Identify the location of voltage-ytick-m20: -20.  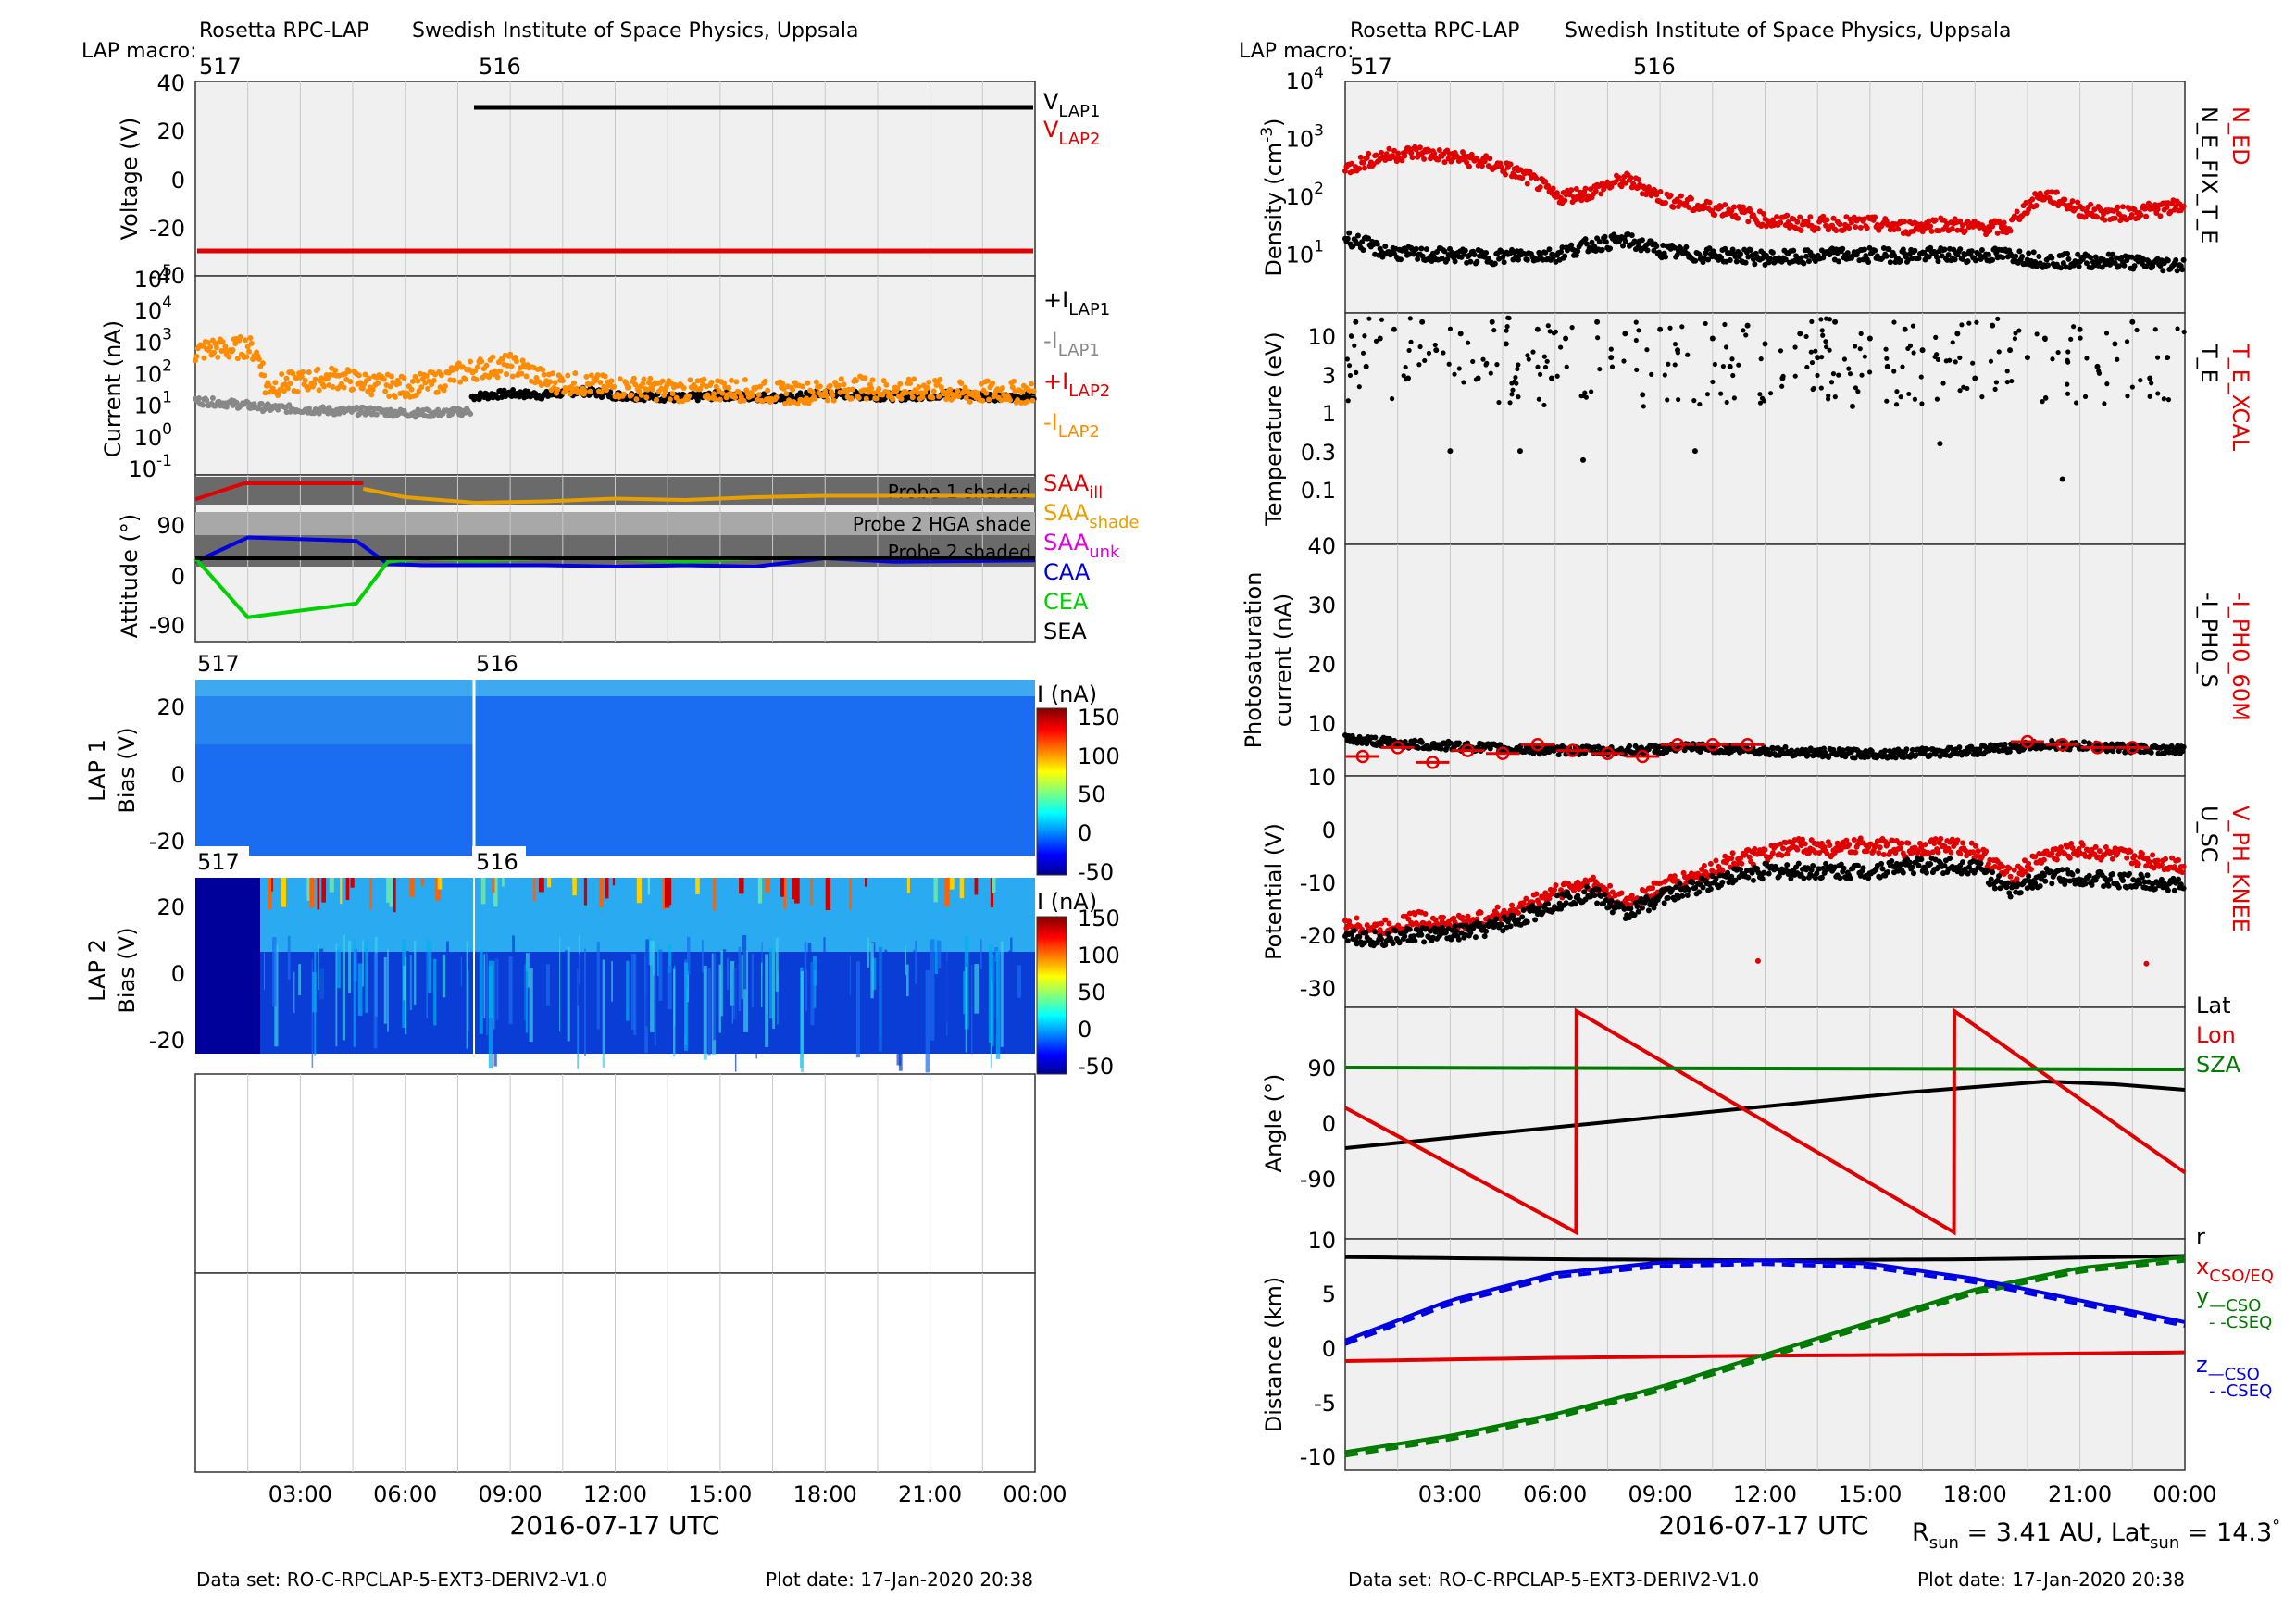
(167, 229).